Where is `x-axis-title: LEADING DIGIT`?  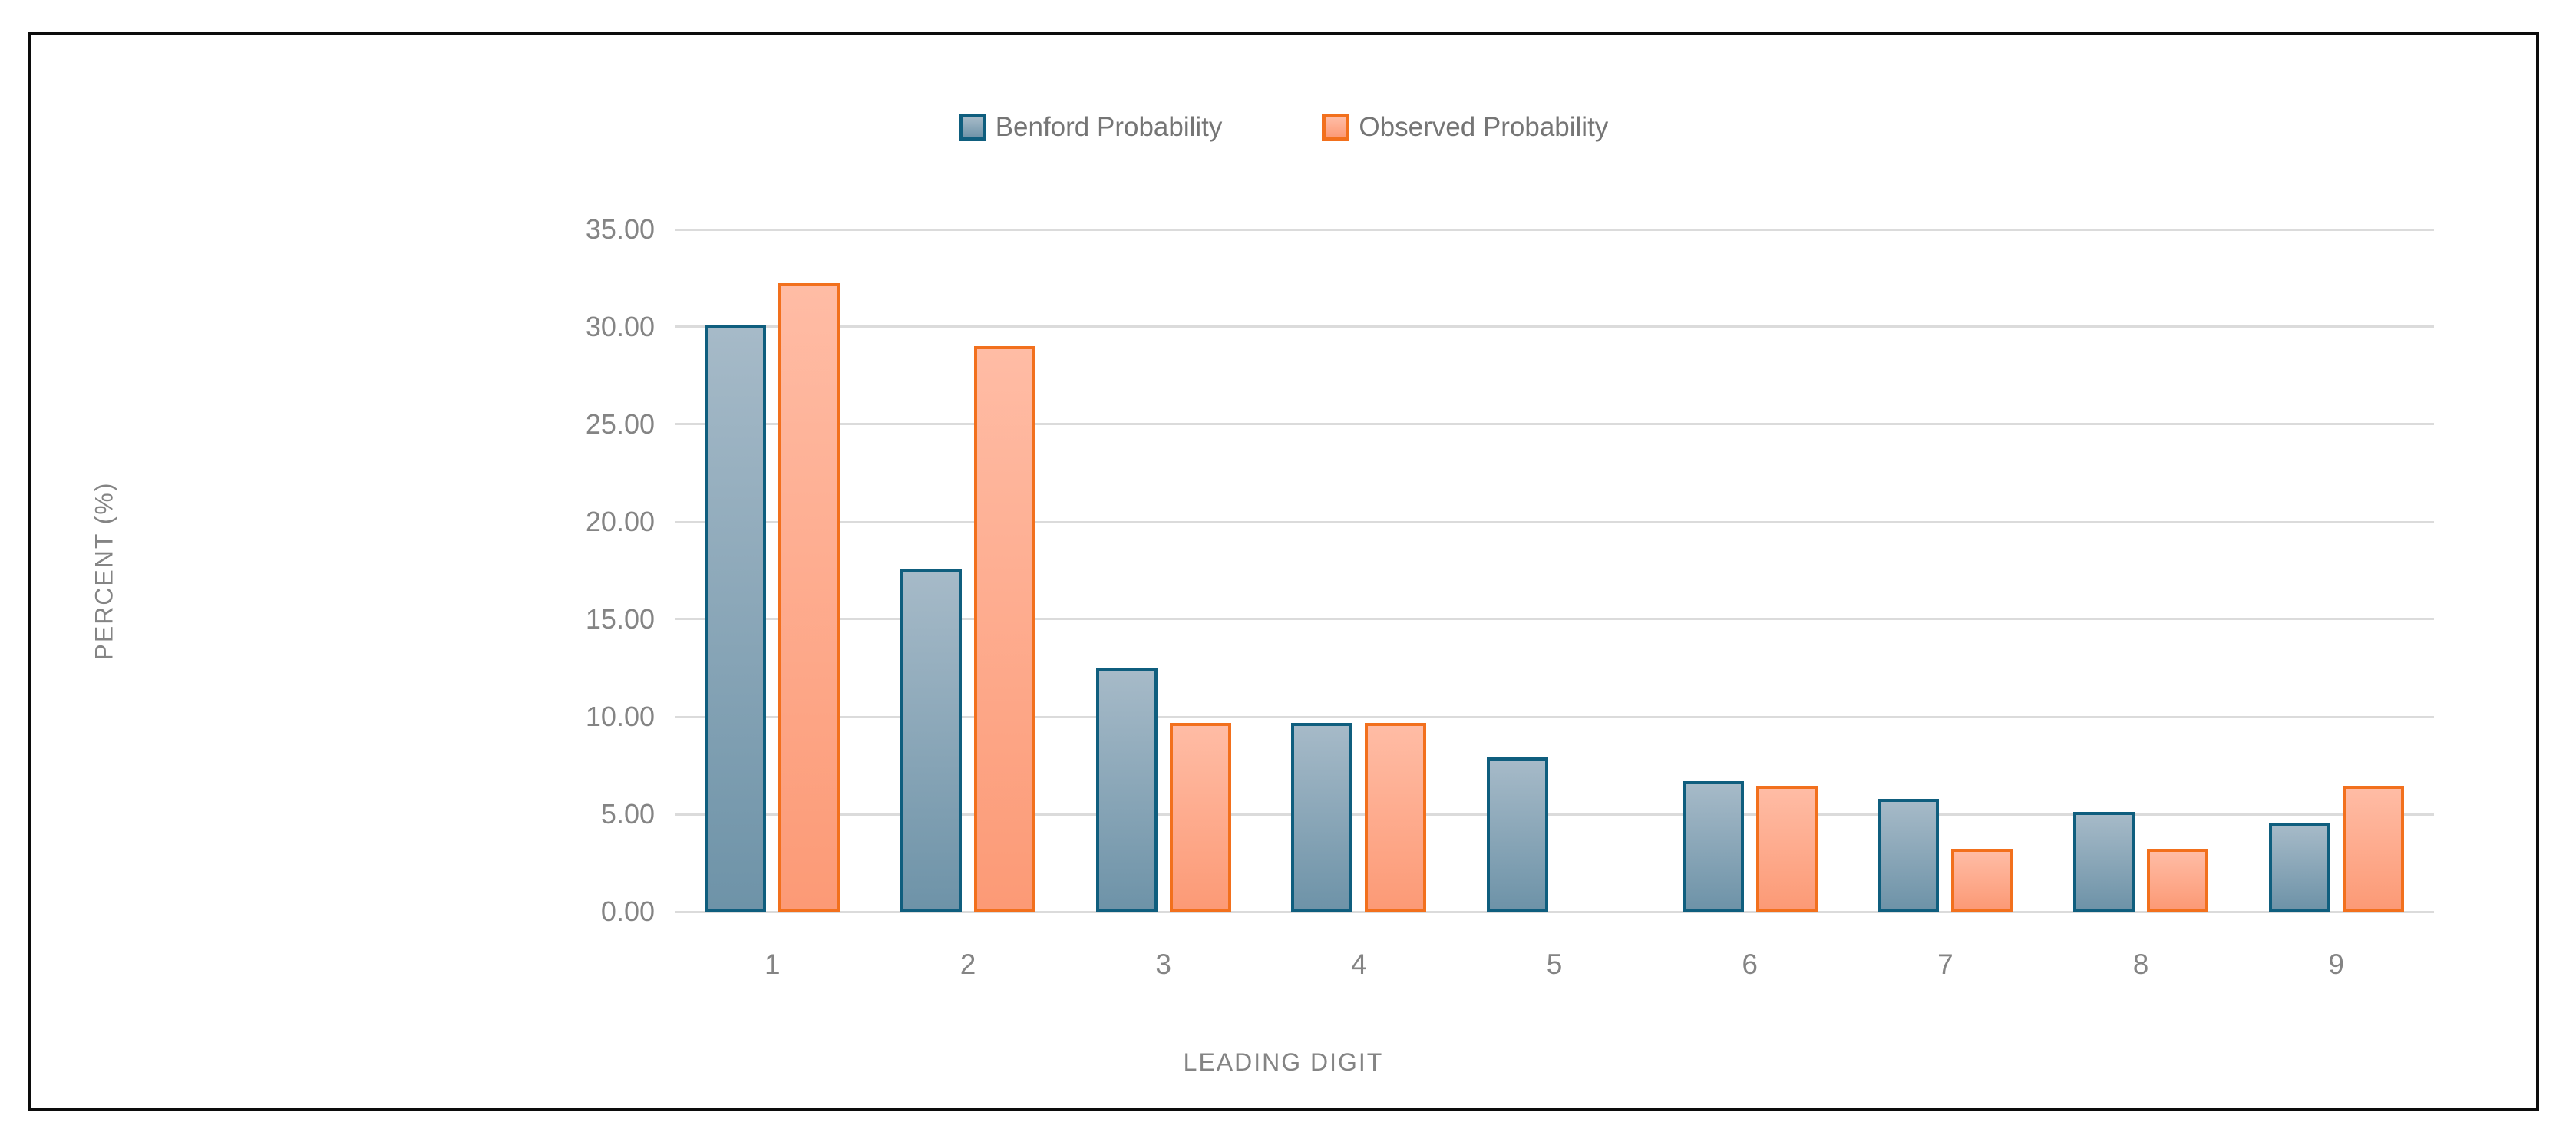
x-axis-title: LEADING DIGIT is located at coordinates (1283, 1062).